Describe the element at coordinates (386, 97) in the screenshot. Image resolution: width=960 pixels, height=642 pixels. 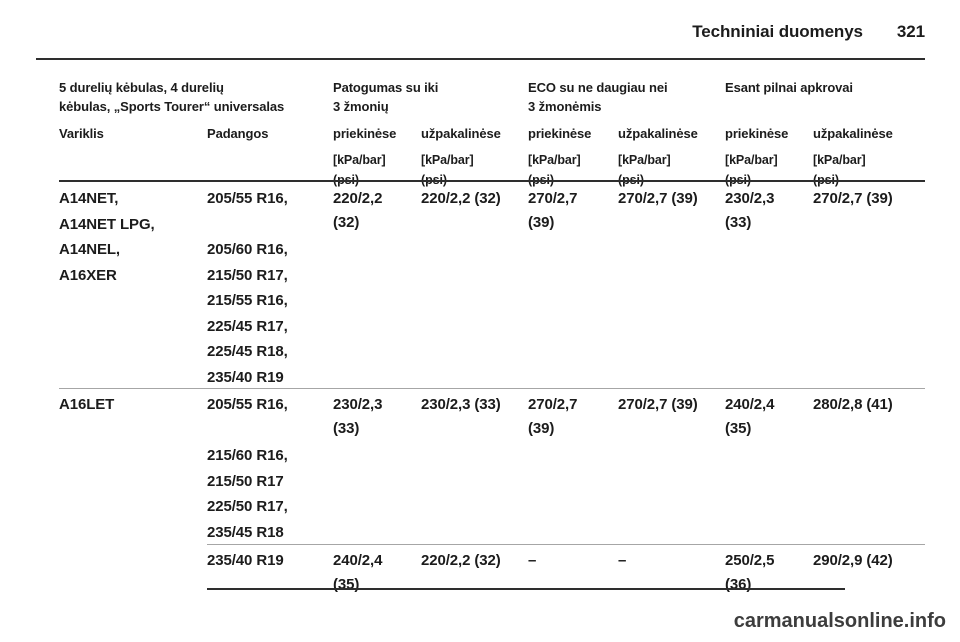
I see `group-header-comfort: Patogumas su iki 3 žmonių` at that location.